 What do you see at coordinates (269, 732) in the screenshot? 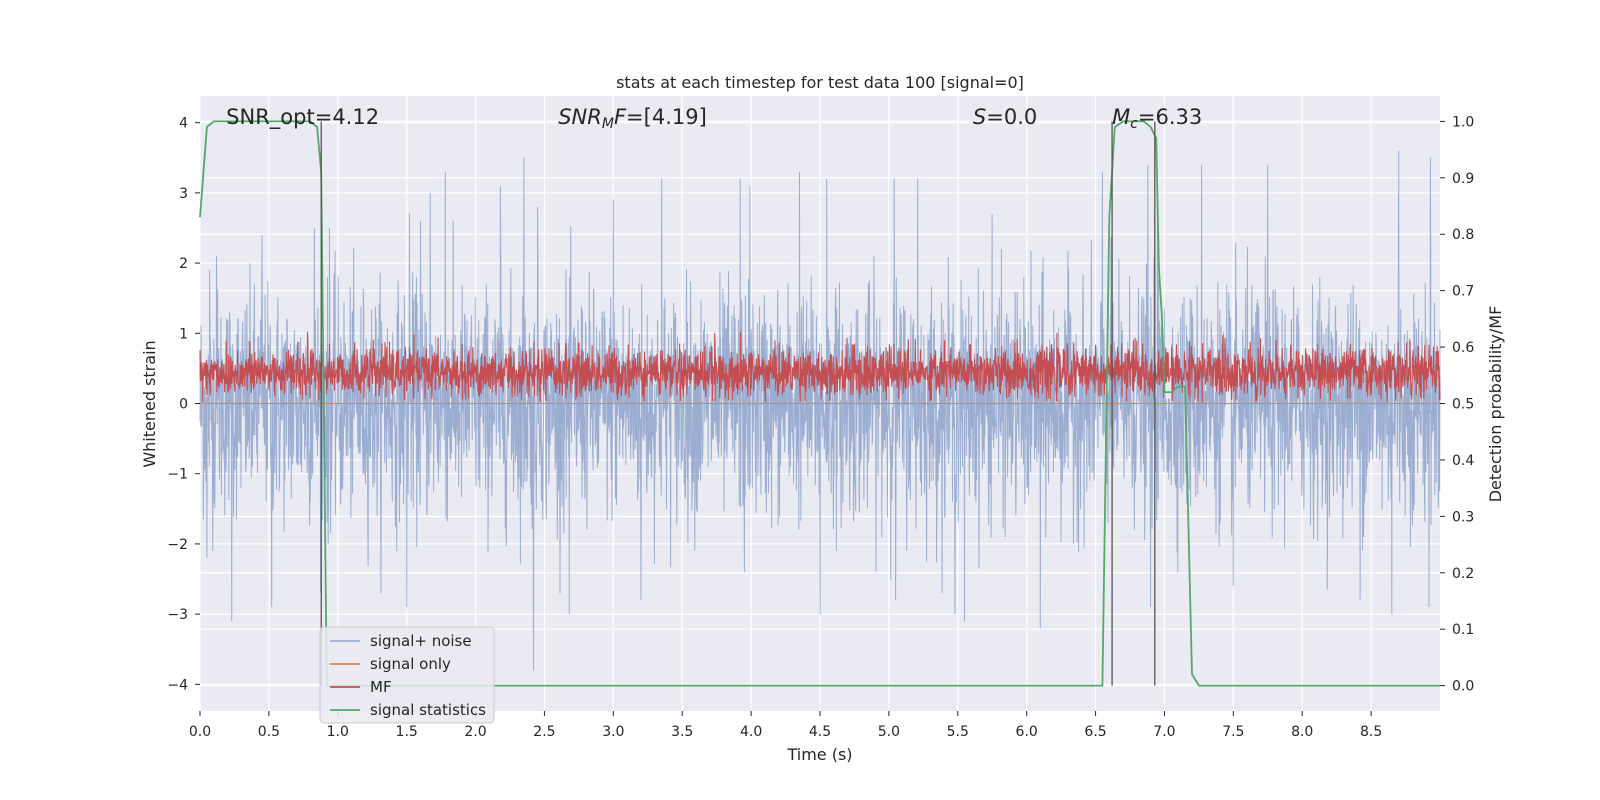
I see `x-tick-label: 0.5` at bounding box center [269, 732].